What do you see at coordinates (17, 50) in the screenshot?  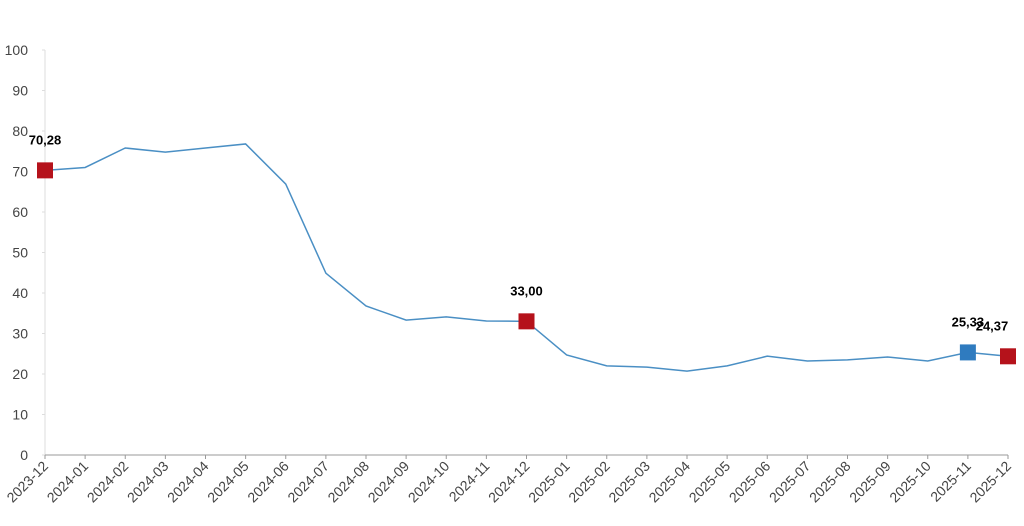 I see `y-tick-label: 100` at bounding box center [17, 50].